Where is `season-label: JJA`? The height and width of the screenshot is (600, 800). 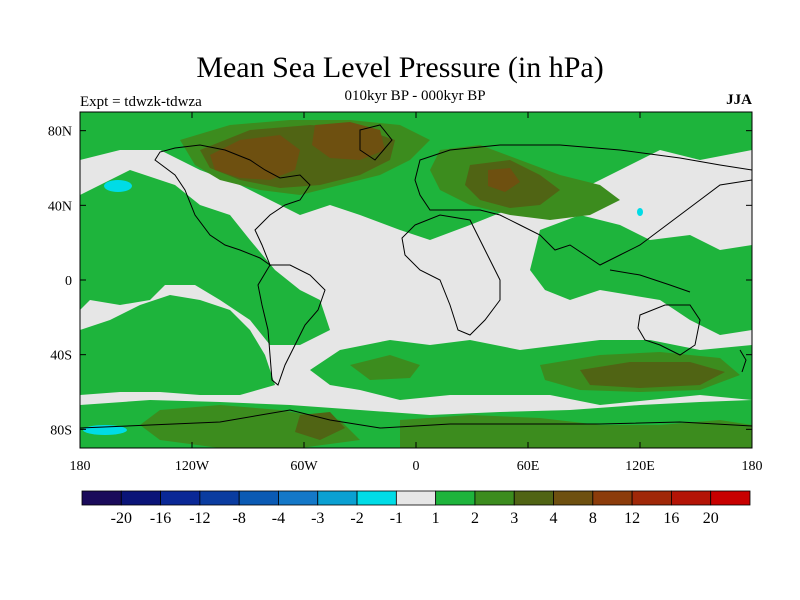 season-label: JJA is located at coordinates (739, 100).